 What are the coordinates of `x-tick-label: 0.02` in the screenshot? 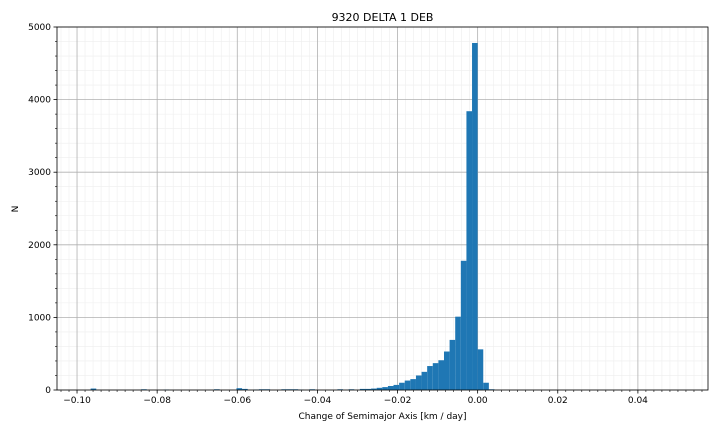 It's located at (558, 401).